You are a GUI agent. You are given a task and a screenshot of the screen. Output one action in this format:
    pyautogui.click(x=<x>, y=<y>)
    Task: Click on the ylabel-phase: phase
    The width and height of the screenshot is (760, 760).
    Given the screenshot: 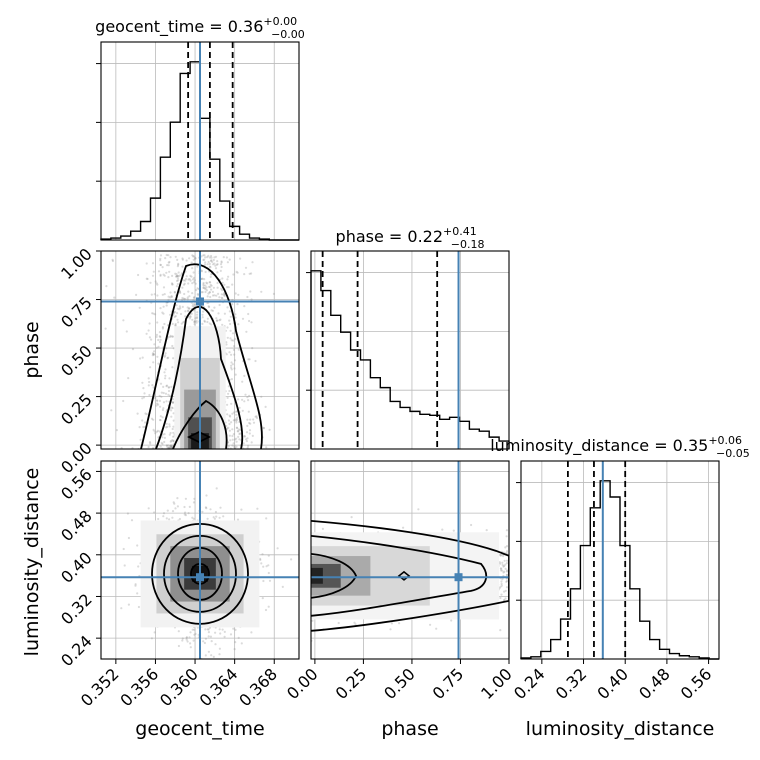 What is the action you would take?
    pyautogui.click(x=32, y=349)
    